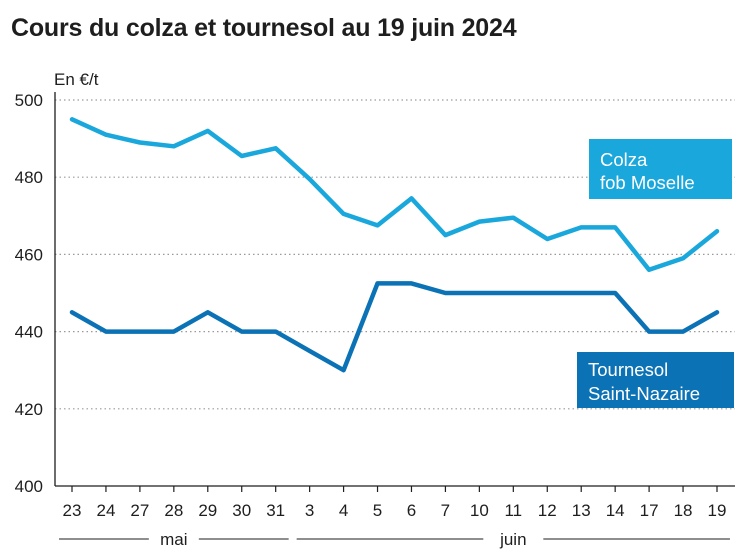 This screenshot has height=558, width=747. I want to click on x-tick-label: 30, so click(241, 510).